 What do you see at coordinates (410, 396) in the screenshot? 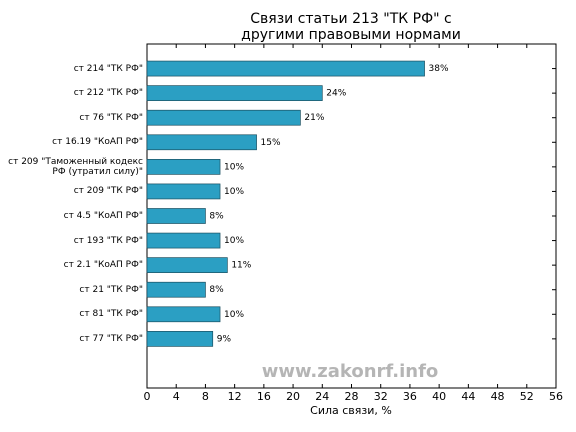
I see `x-tick-label: 36` at bounding box center [410, 396].